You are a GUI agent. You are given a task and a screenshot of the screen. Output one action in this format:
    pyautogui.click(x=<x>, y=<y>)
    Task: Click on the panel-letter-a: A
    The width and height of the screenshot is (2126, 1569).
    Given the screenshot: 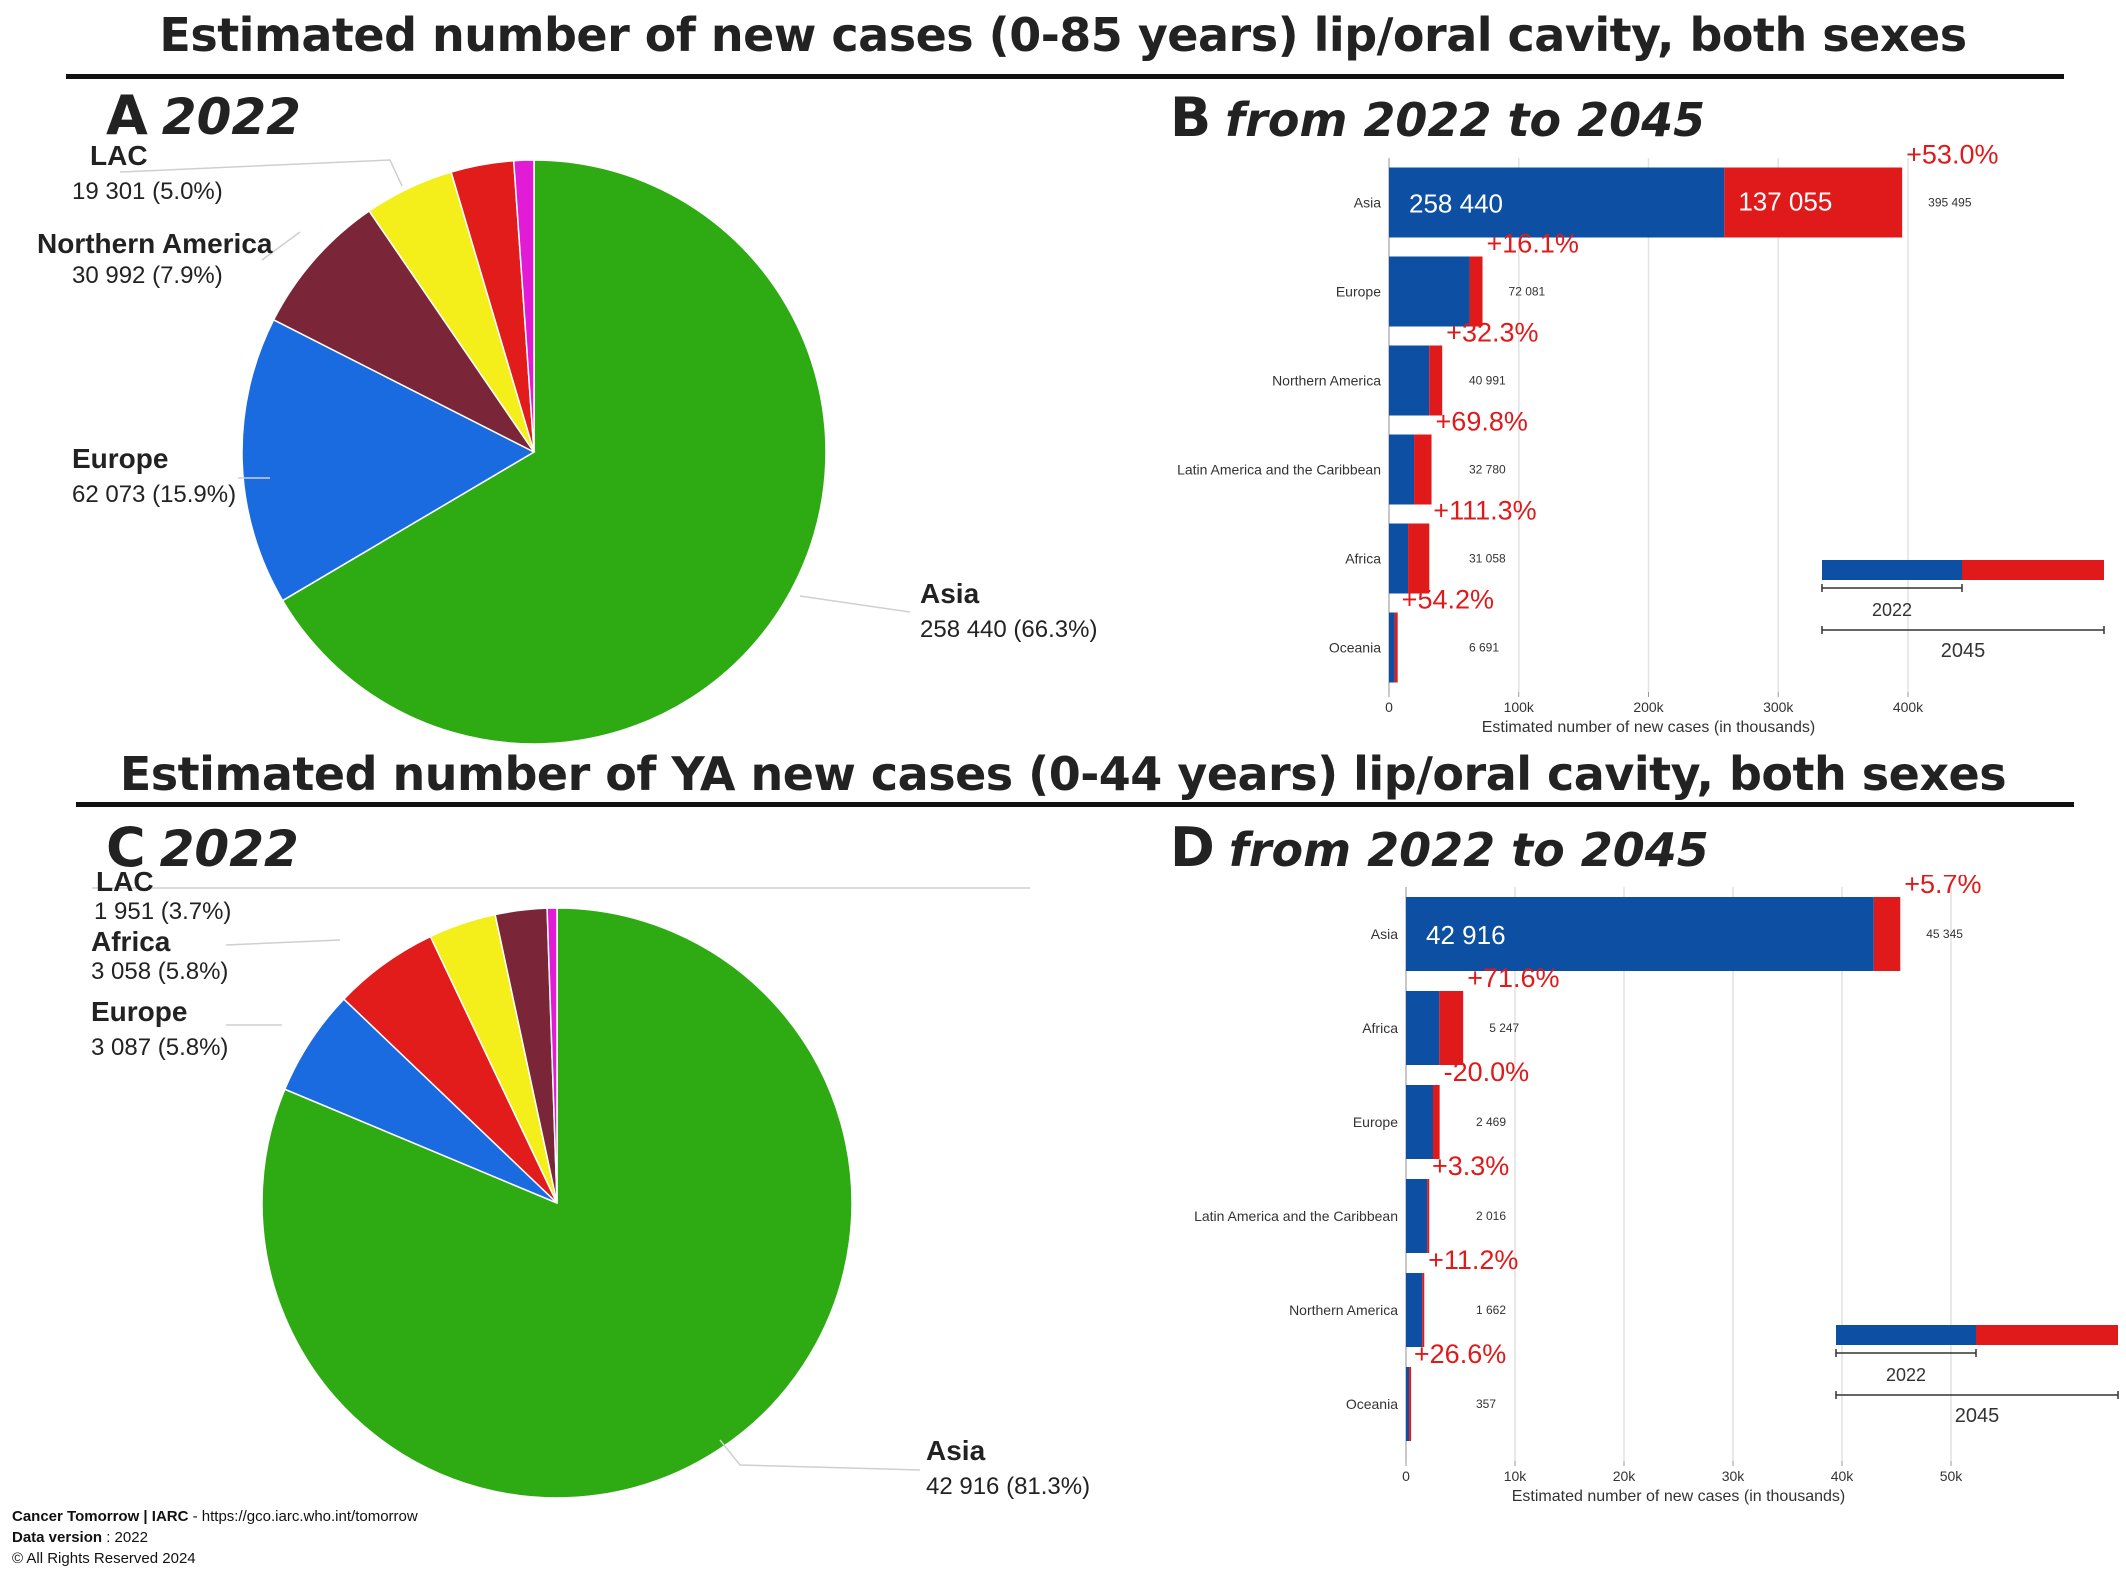 What is the action you would take?
    pyautogui.click(x=127, y=115)
    